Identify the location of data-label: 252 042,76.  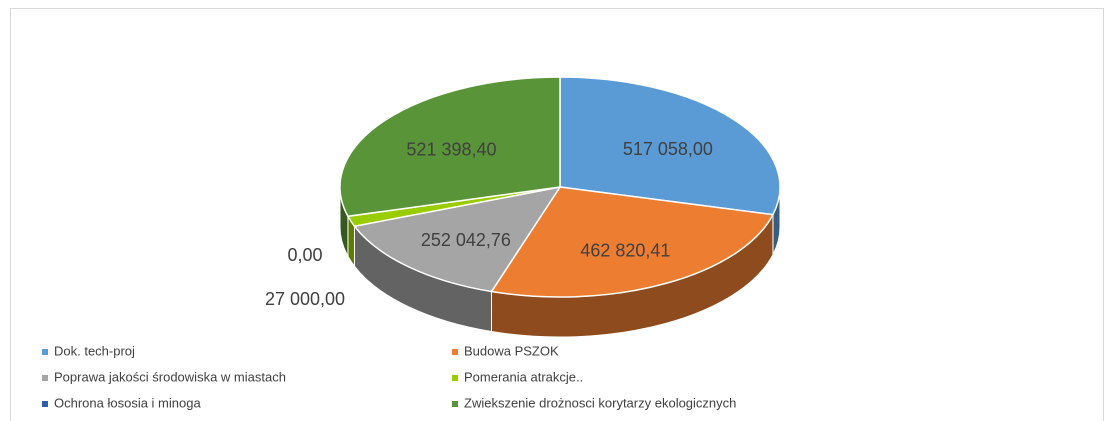
(466, 240).